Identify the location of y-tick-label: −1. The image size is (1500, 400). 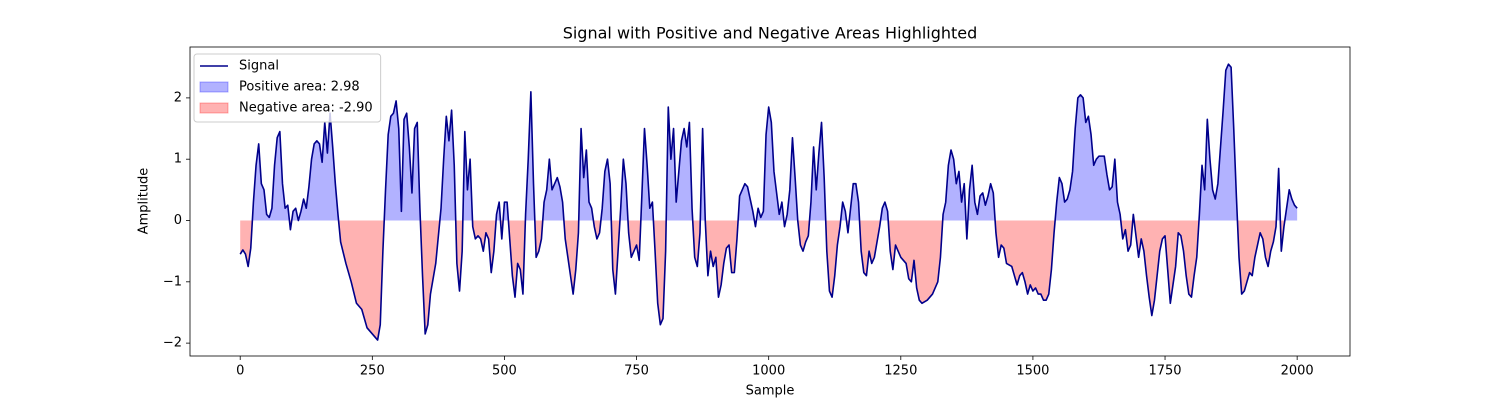
(172, 281).